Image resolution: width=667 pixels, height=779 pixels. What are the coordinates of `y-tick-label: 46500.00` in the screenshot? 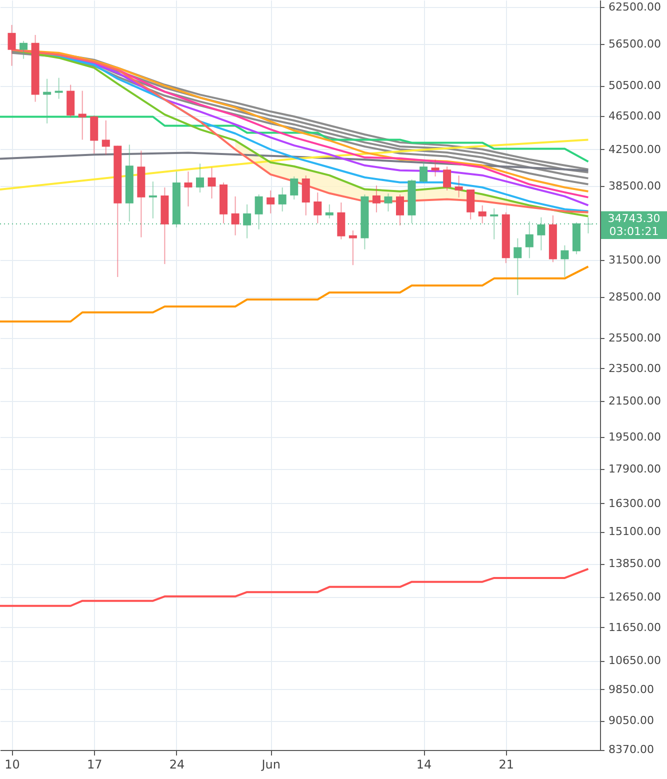 It's located at (634, 116).